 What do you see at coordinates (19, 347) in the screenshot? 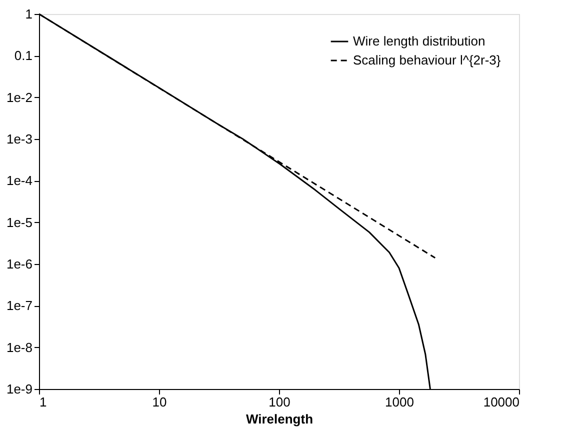
I see `y-tick-label: 1e-8` at bounding box center [19, 347].